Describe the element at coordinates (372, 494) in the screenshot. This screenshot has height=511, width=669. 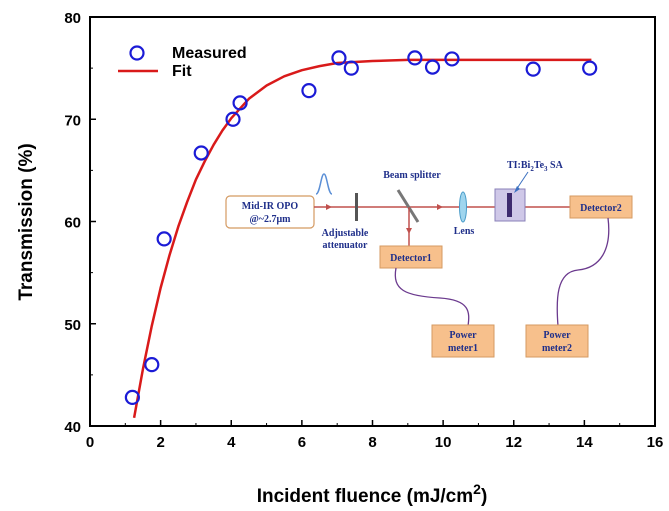
I see `x-axis-title: Incident fluence (mJ/cm2)` at that location.